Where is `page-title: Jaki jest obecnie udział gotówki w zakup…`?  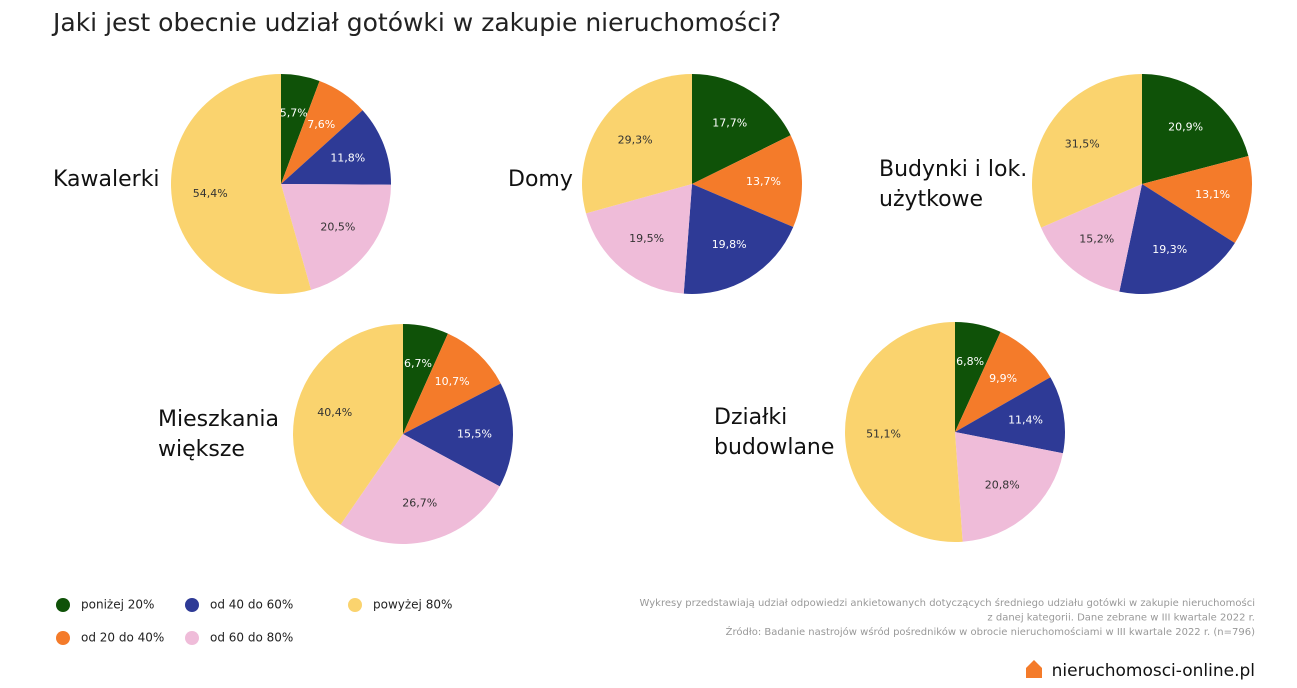 page-title: Jaki jest obecnie udział gotówki w zakup… is located at coordinates (416, 22).